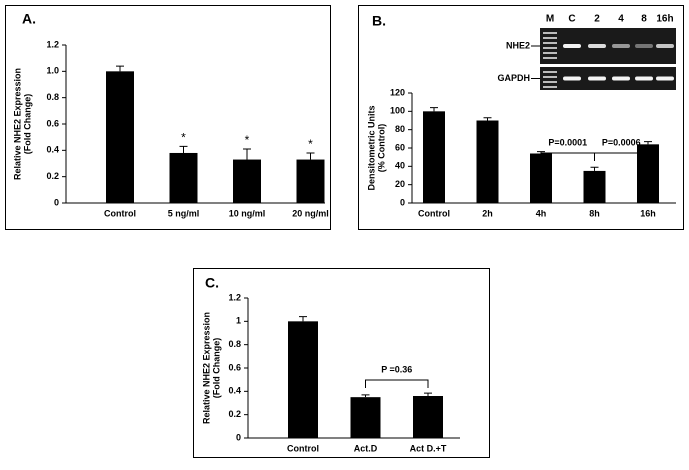 The width and height of the screenshot is (689, 470). I want to click on panel-title: B., so click(379, 21).